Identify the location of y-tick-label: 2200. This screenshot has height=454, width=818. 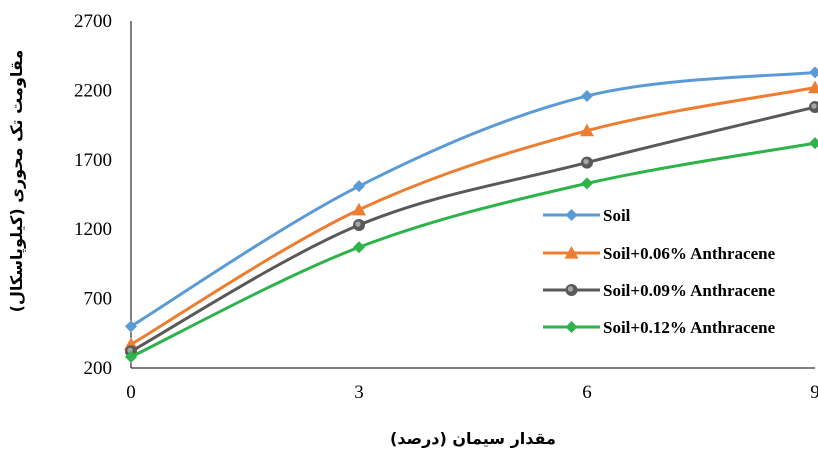
(93, 90).